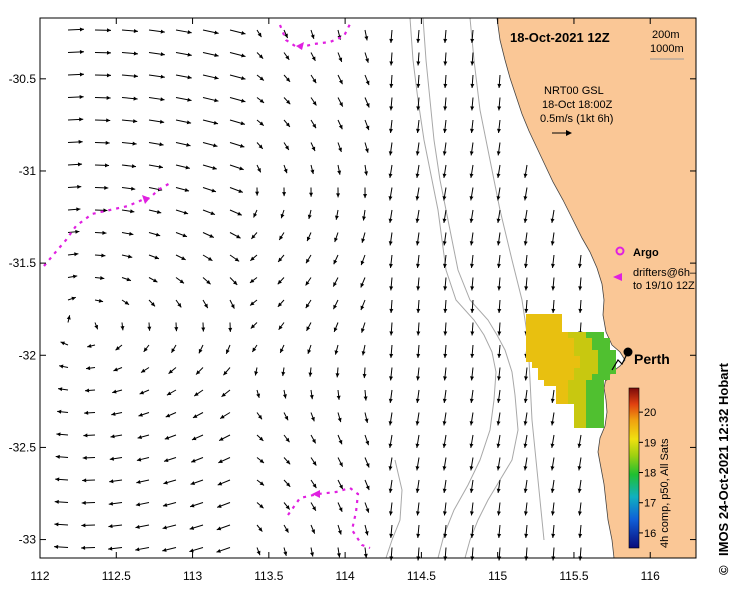  Describe the element at coordinates (665, 273) in the screenshot. I see `drifter-legend-line1: drifters@6h–` at that location.